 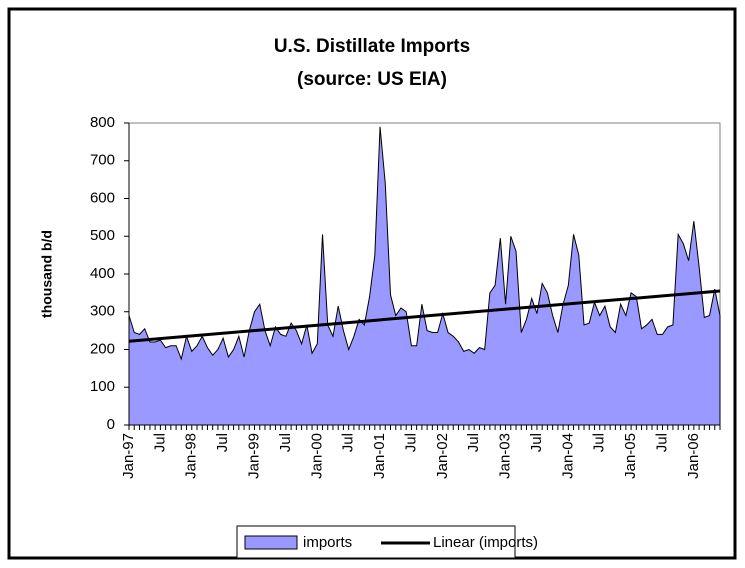 I want to click on trendline, so click(x=424, y=316).